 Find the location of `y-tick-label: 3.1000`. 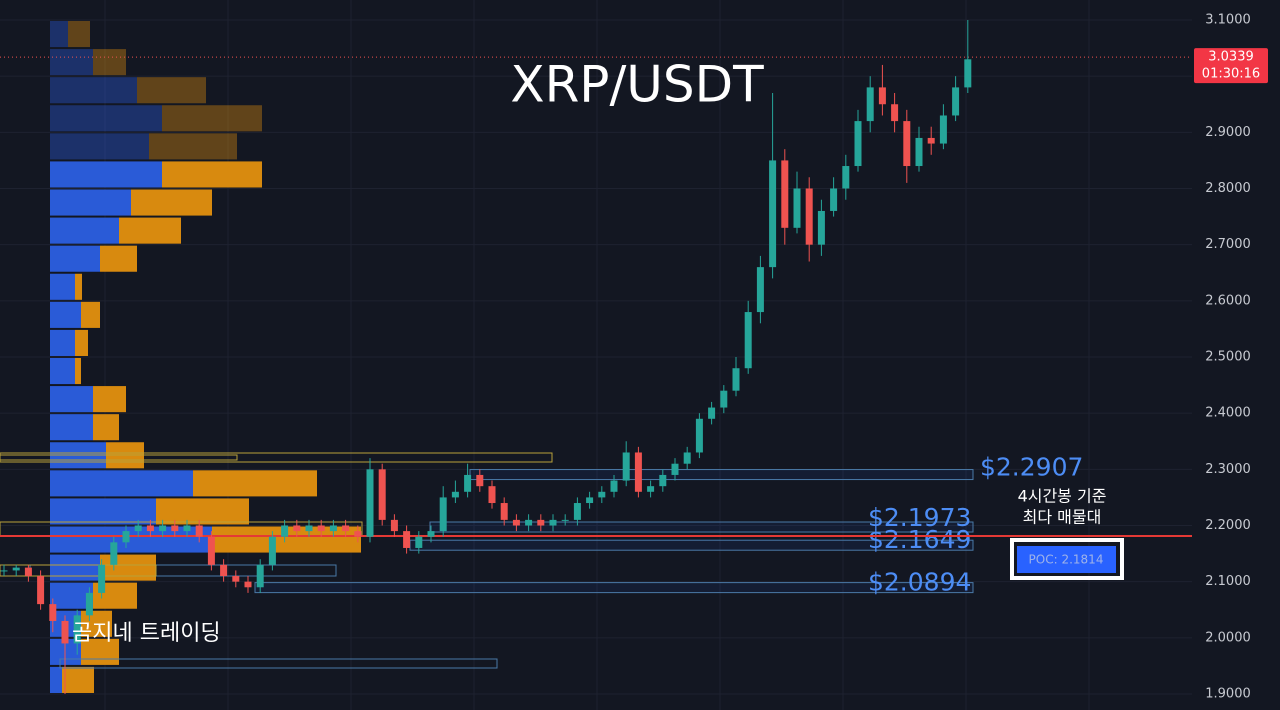

y-tick-label: 3.1000 is located at coordinates (1228, 19).